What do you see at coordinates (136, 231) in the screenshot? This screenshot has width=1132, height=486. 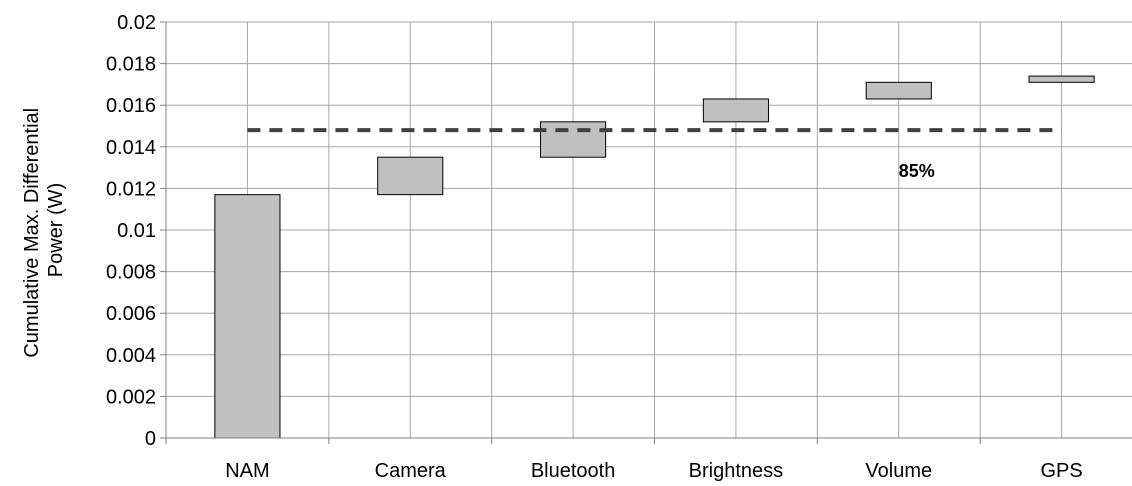 I see `y-tick-label: 0.01` at bounding box center [136, 231].